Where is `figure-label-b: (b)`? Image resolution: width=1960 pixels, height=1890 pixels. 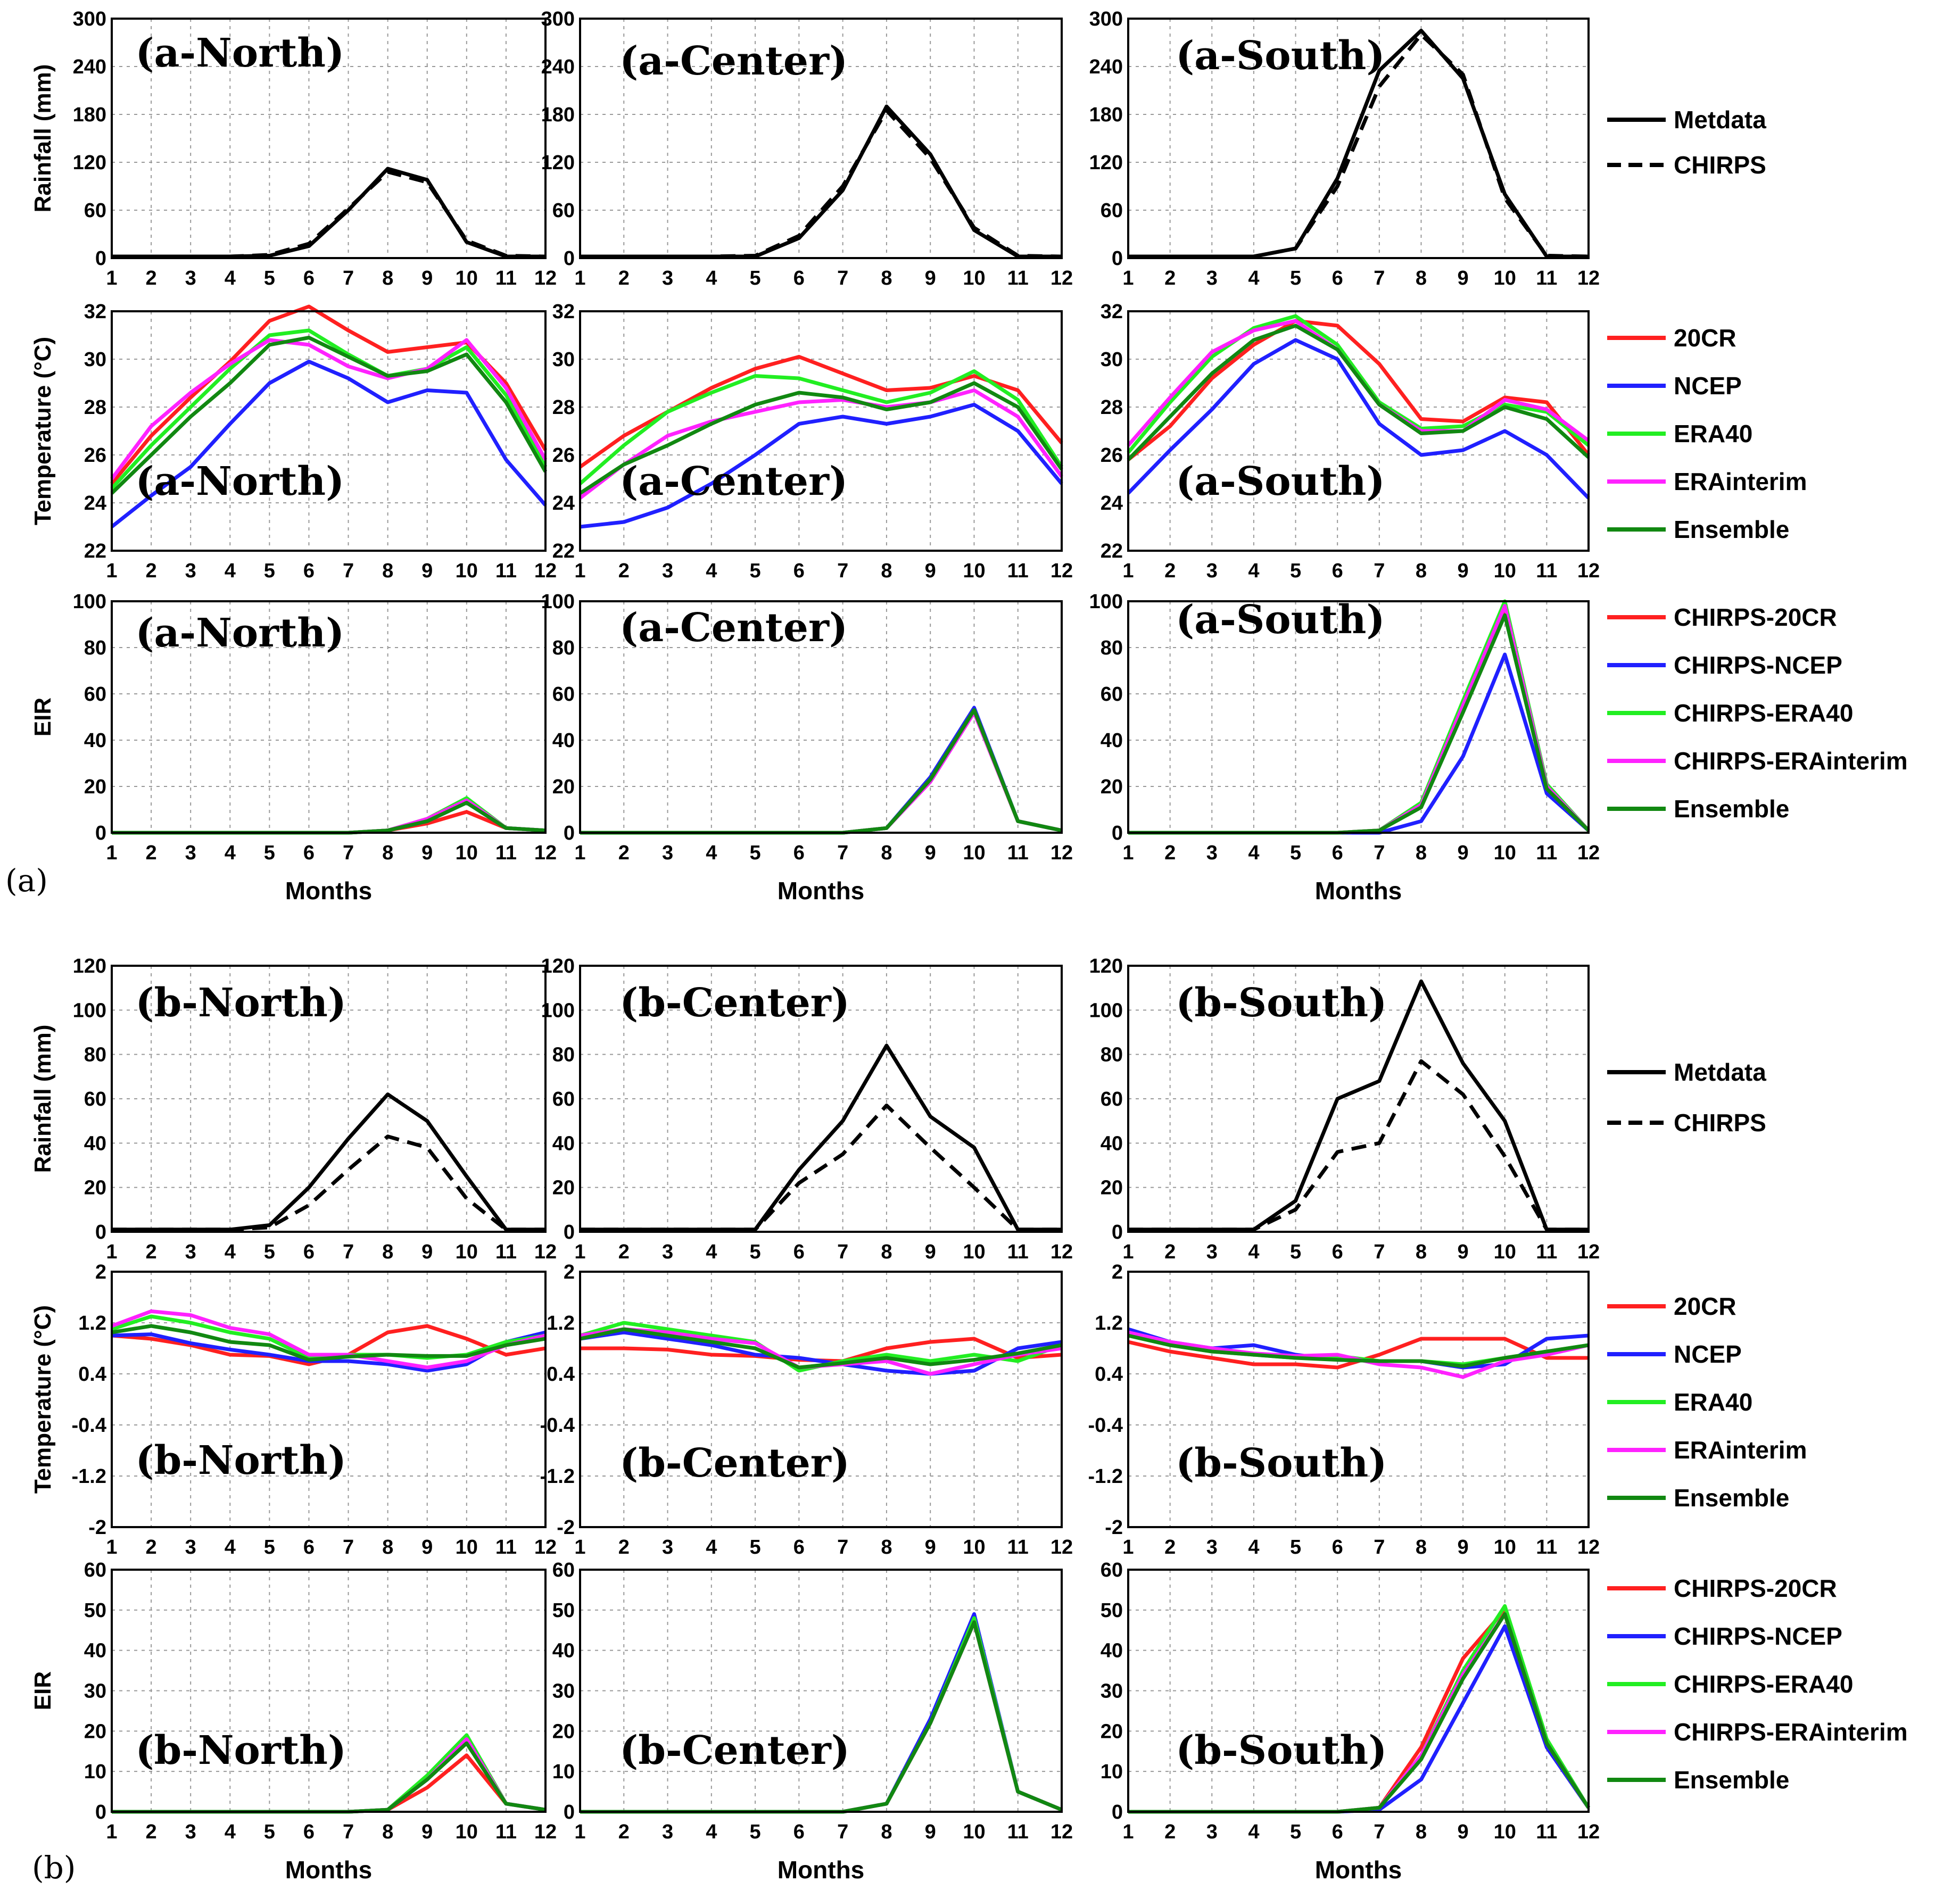 figure-label-b: (b) is located at coordinates (54, 1868).